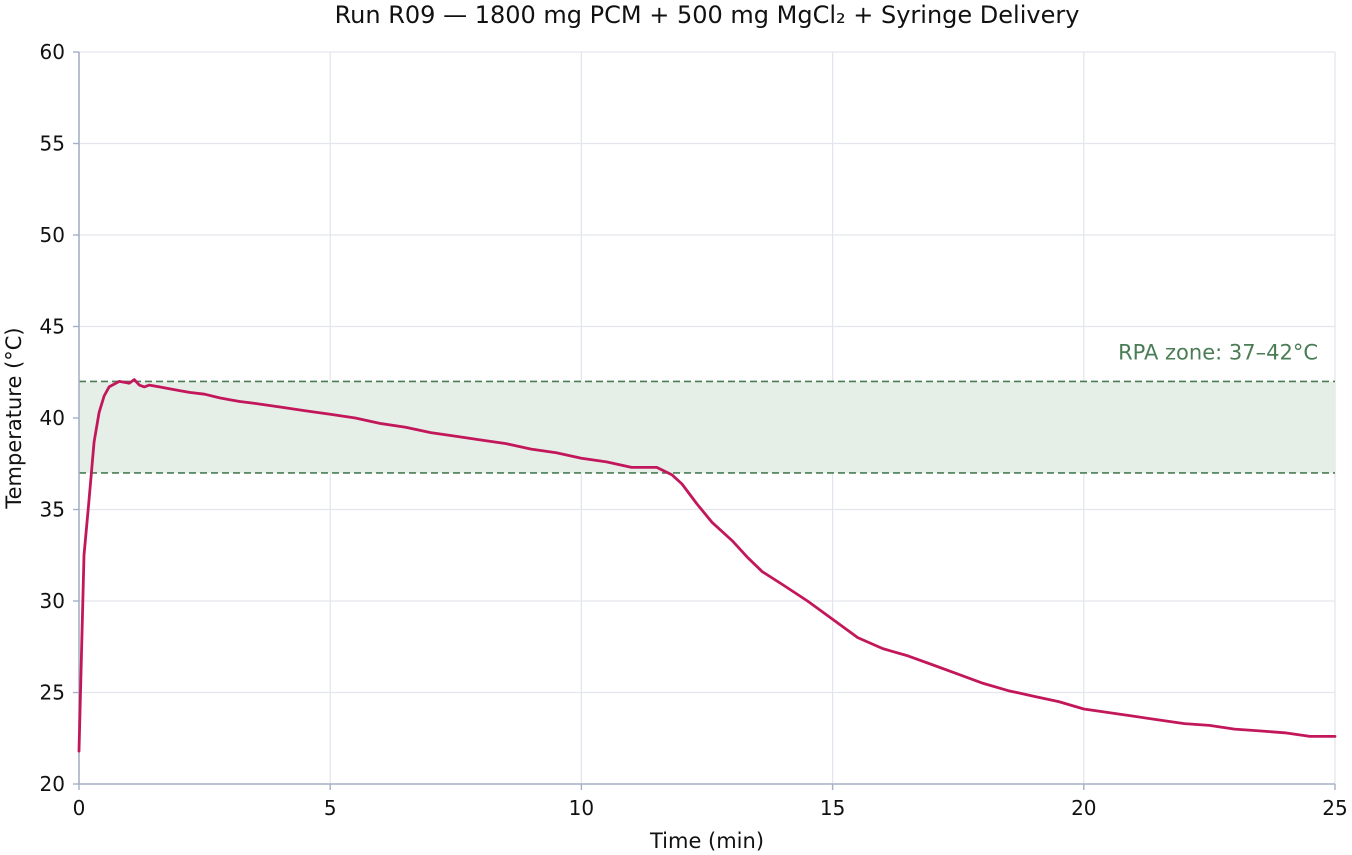 Image resolution: width=1352 pixels, height=855 pixels. Describe the element at coordinates (52, 327) in the screenshot. I see `y-tick-label: 45` at that location.